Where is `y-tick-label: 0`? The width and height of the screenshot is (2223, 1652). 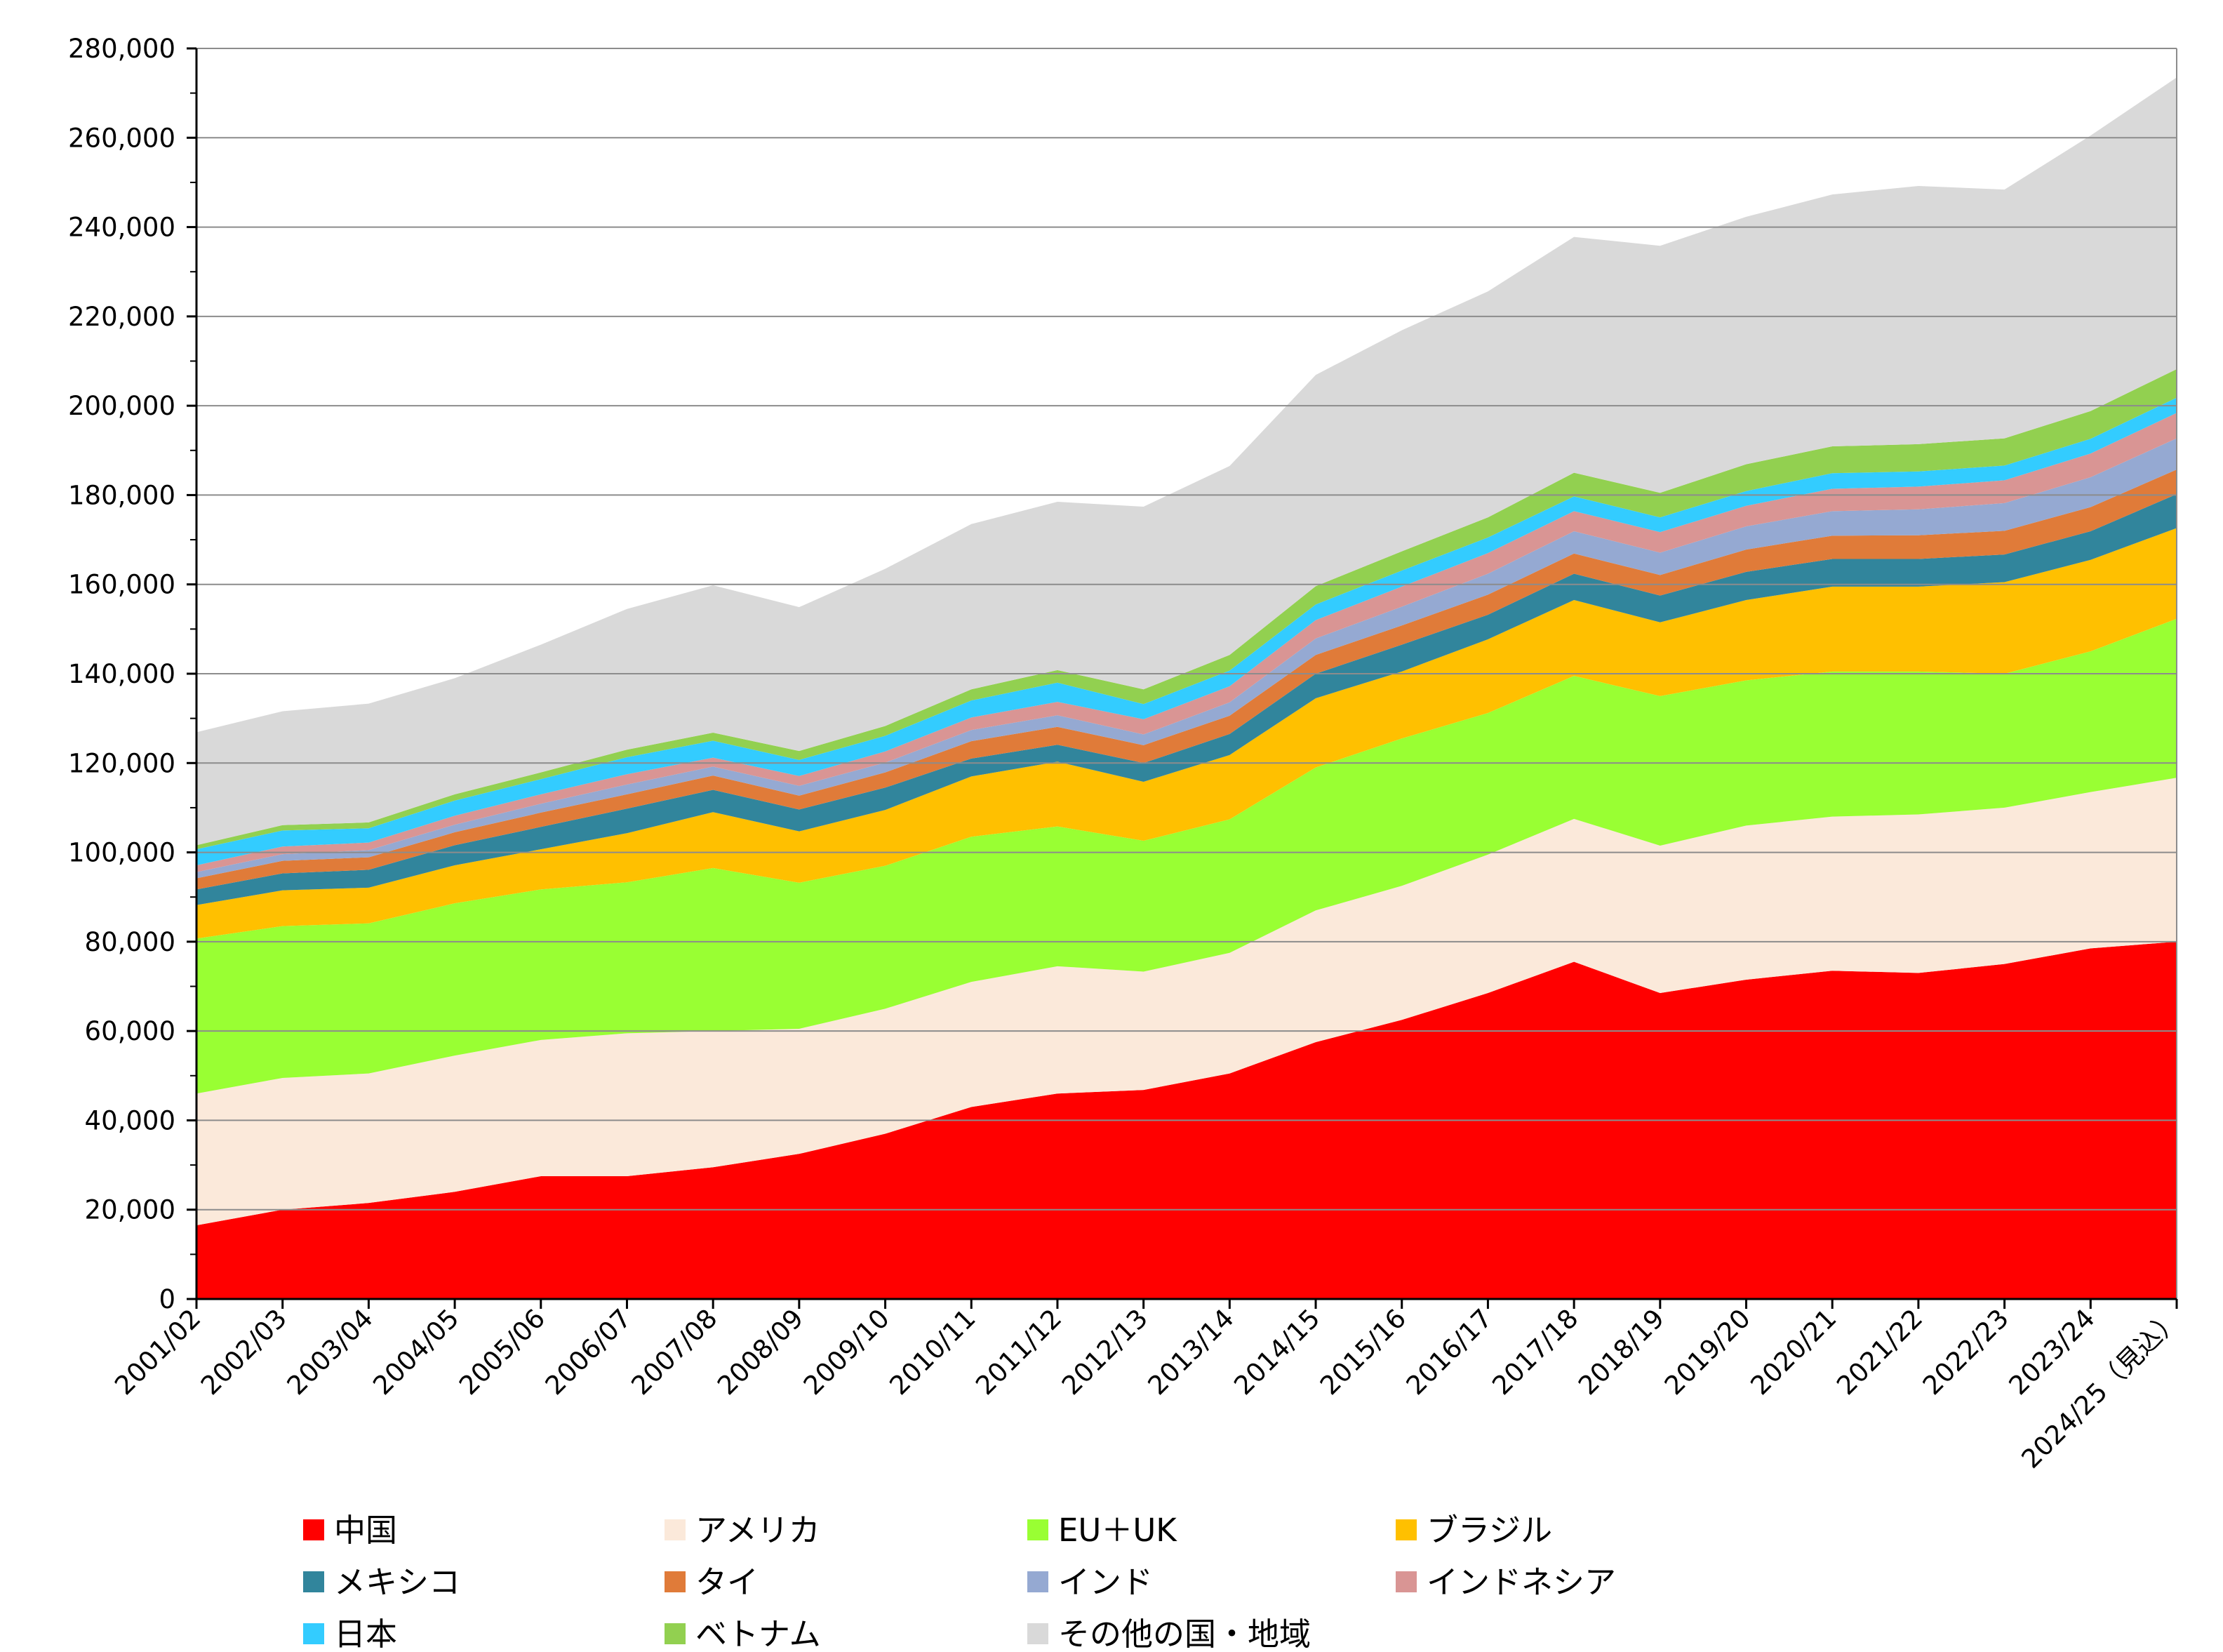
y-tick-label: 0 is located at coordinates (167, 1299).